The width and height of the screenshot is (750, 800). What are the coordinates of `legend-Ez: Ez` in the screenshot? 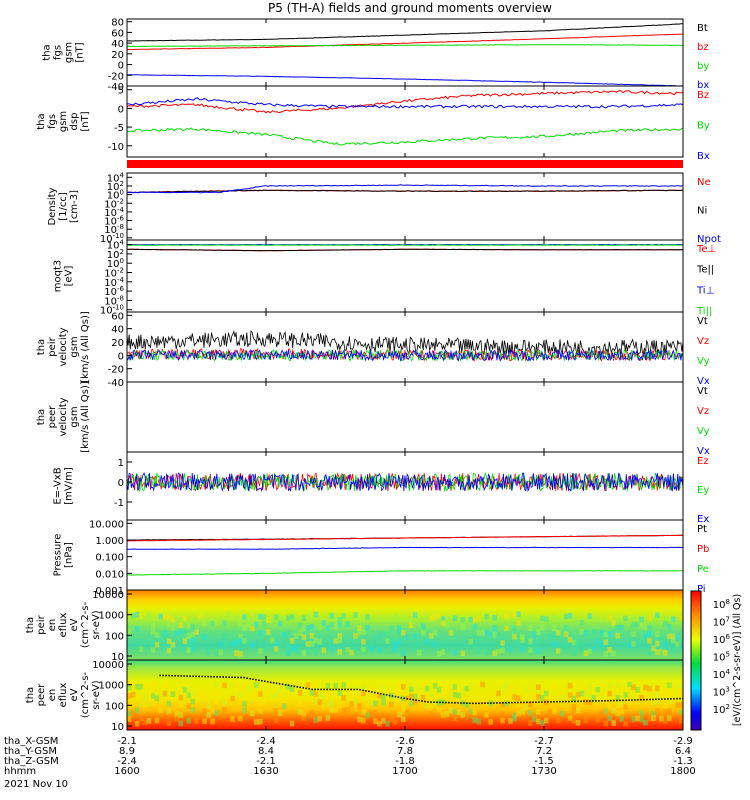 It's located at (703, 461).